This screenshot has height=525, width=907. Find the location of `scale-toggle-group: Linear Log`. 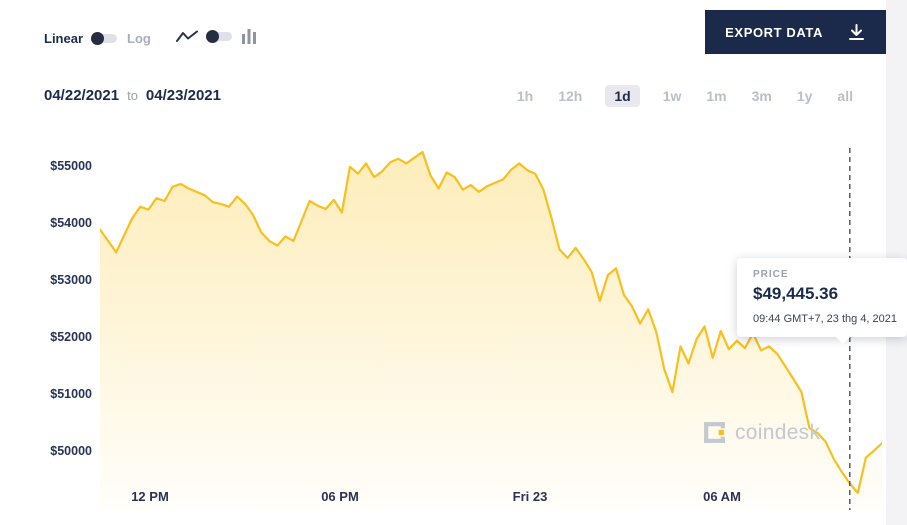

scale-toggle-group: Linear Log is located at coordinates (97, 38).